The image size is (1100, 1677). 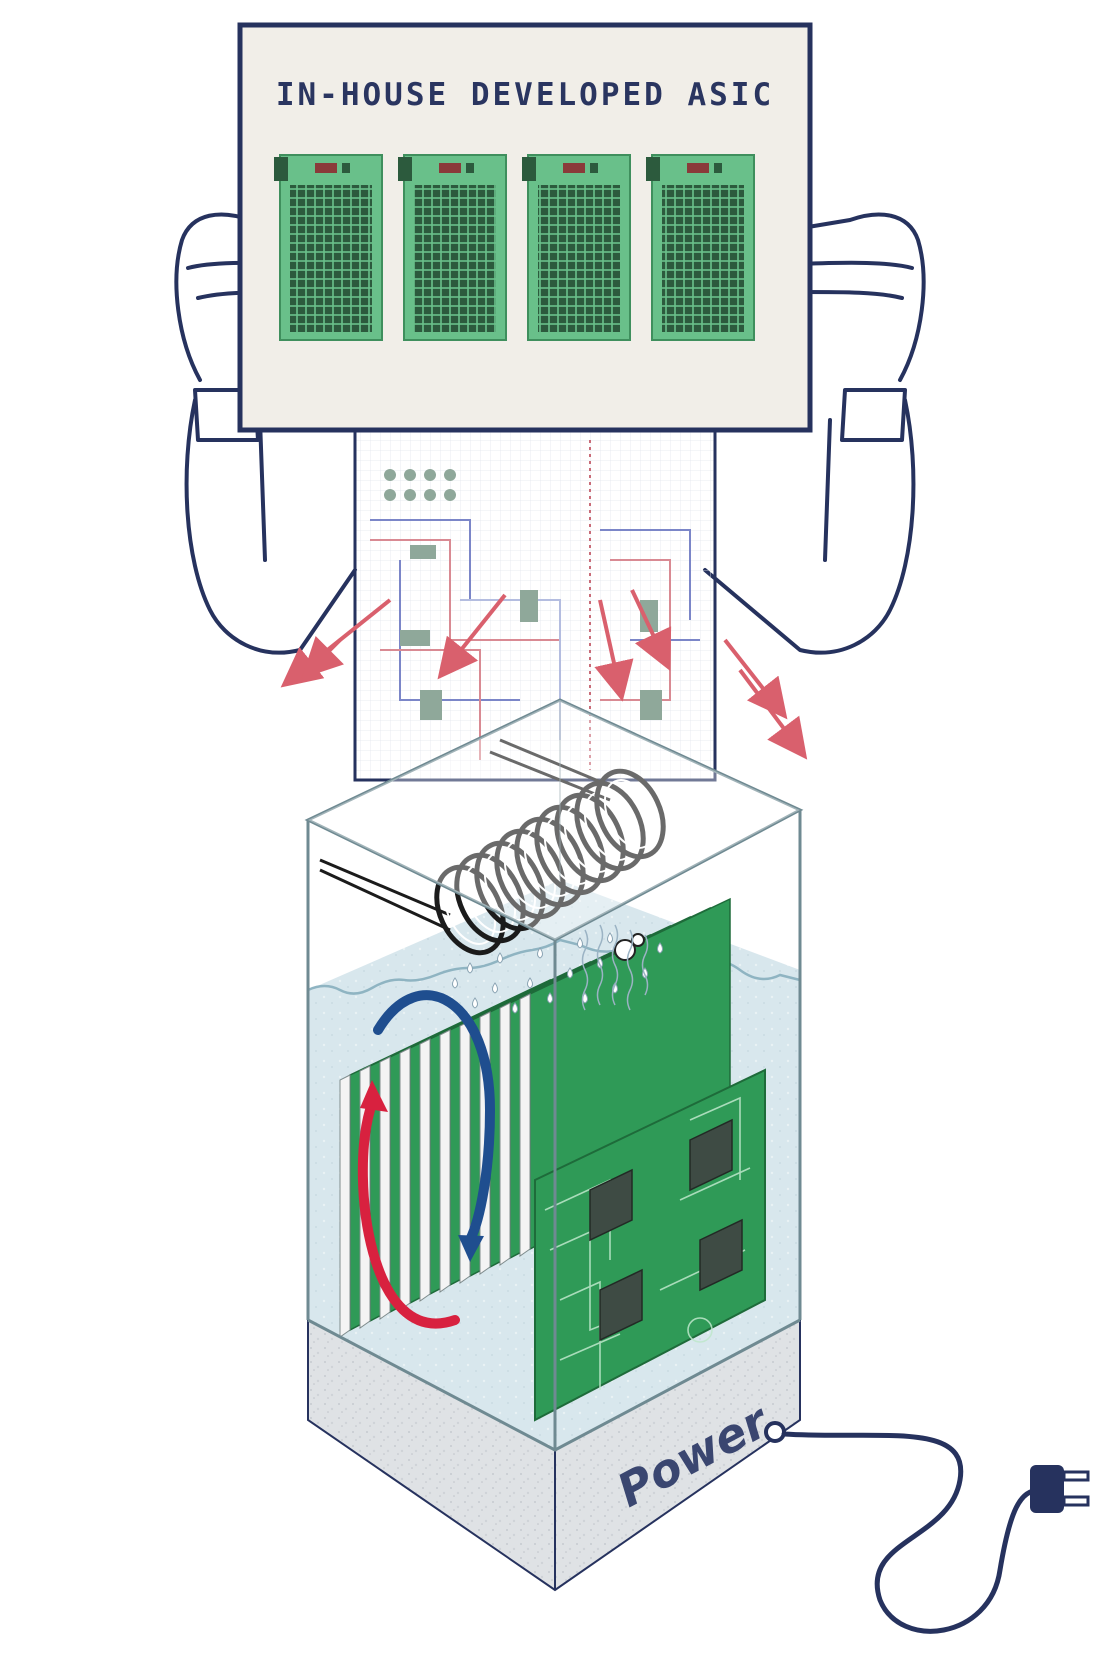 What do you see at coordinates (666, 1230) in the screenshot?
I see `asic-chips` at bounding box center [666, 1230].